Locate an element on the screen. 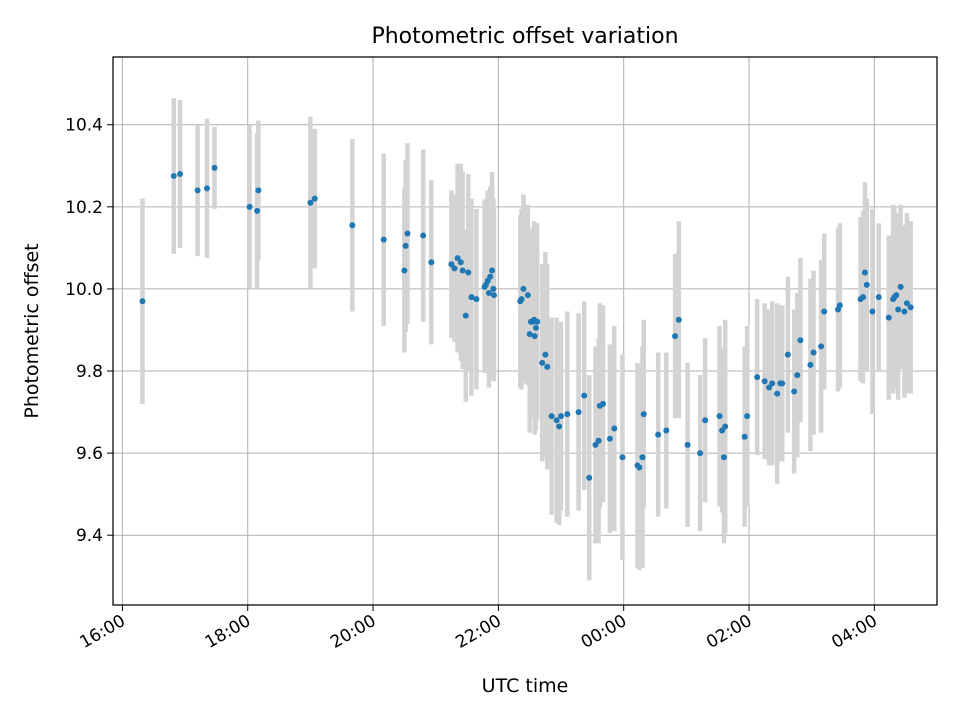 Image resolution: width=960 pixels, height=720 pixels. y-tick-label: 9.8 is located at coordinates (89, 372).